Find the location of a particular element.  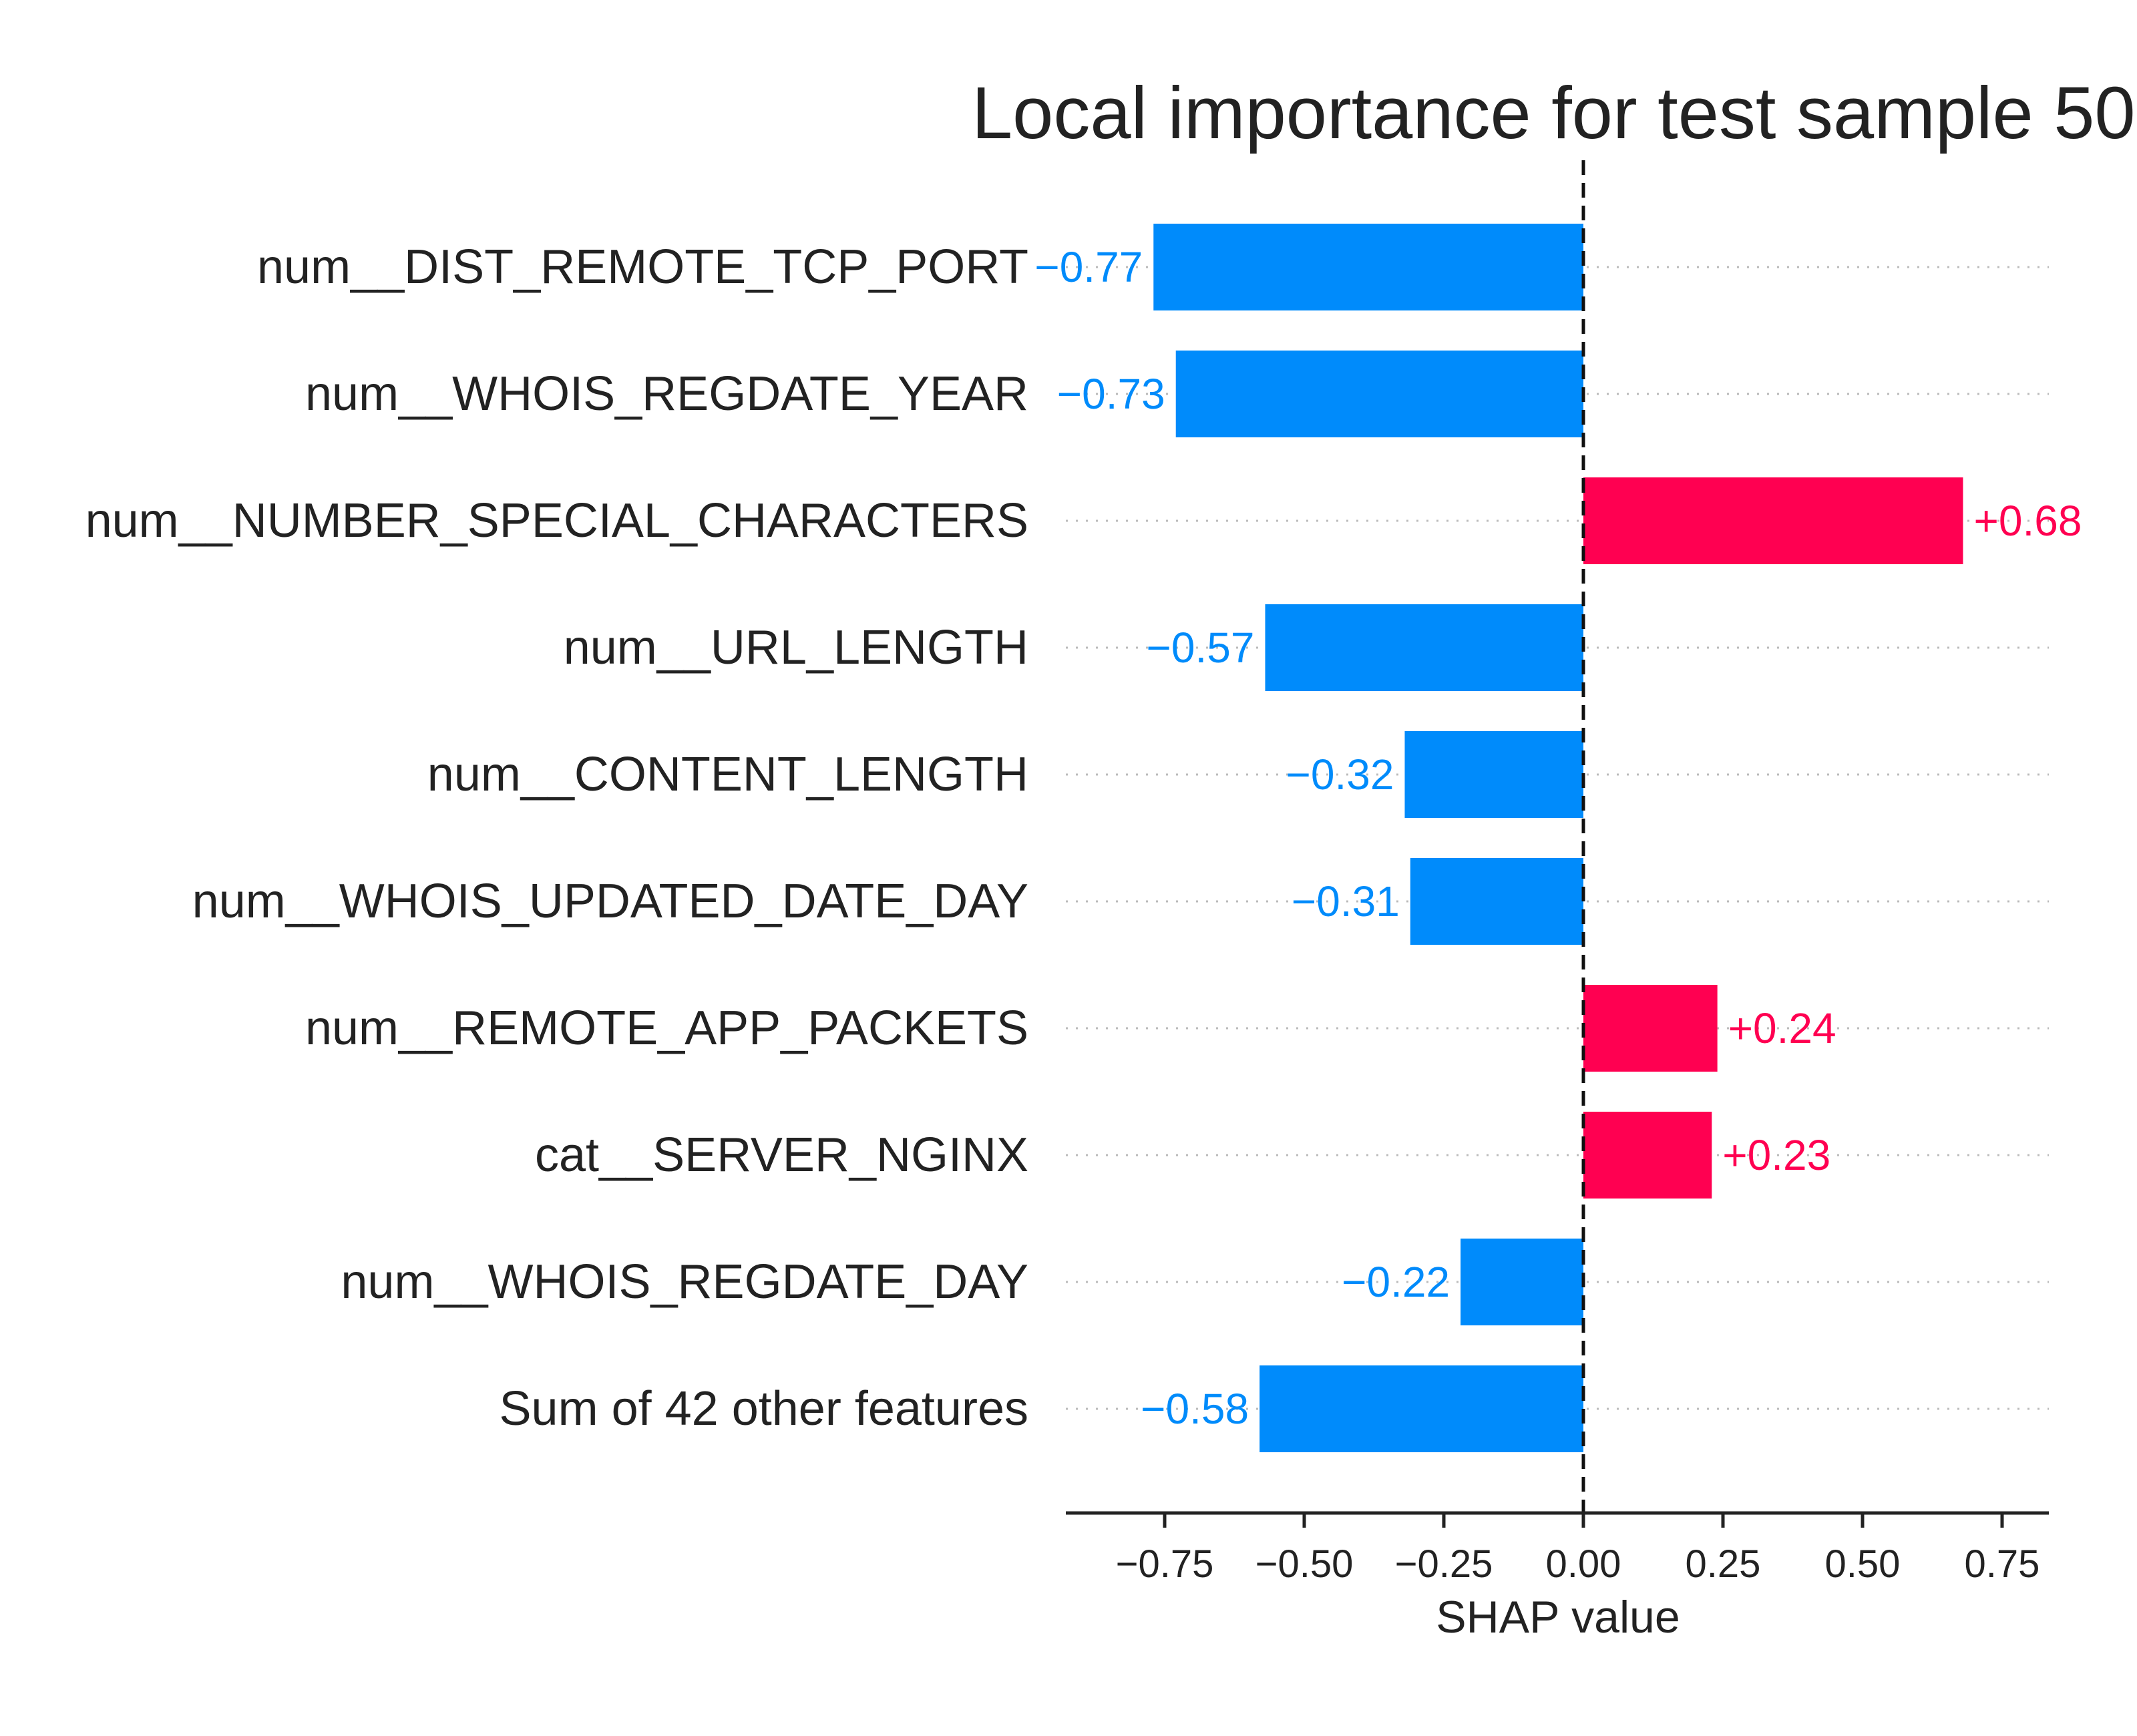

feature-label: num__CONTENT_LENGTH is located at coordinates (728, 775).